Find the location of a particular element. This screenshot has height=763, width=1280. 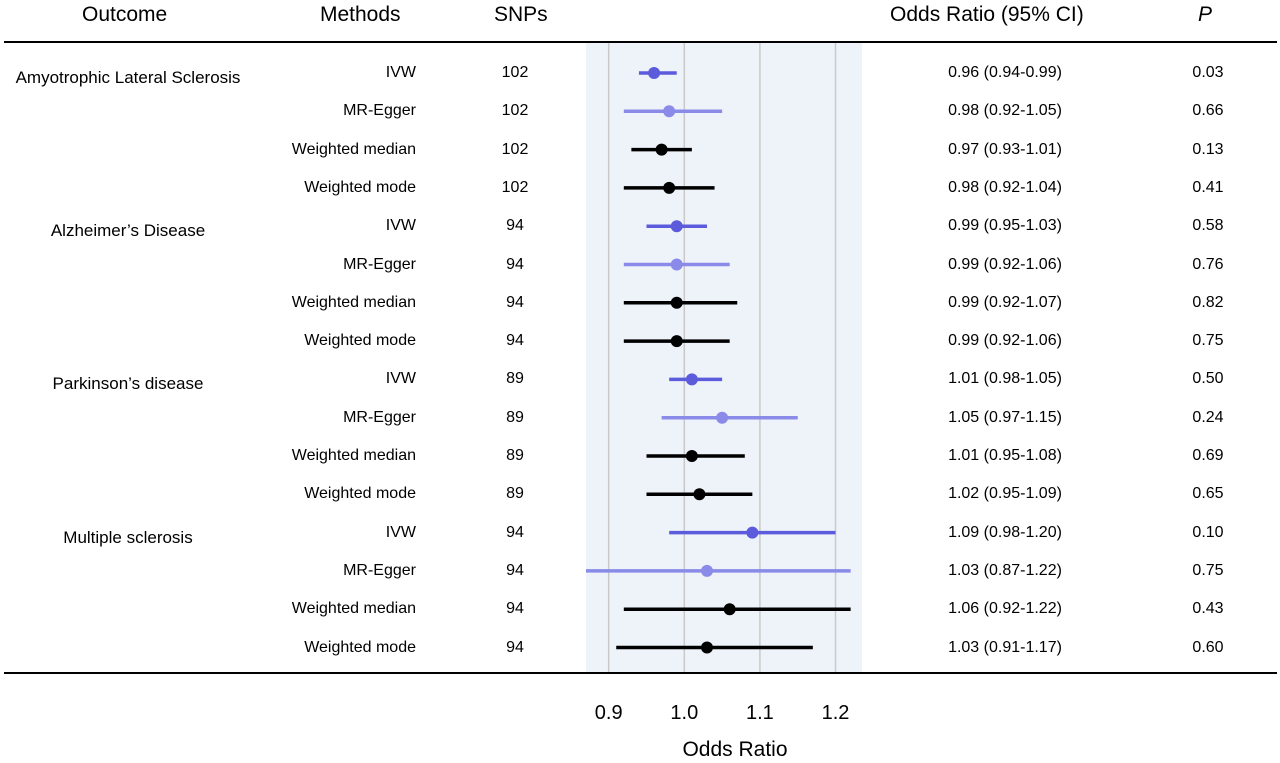

odds-ratio-ci: 1.01 (0.98-1.05) is located at coordinates (1005, 379).